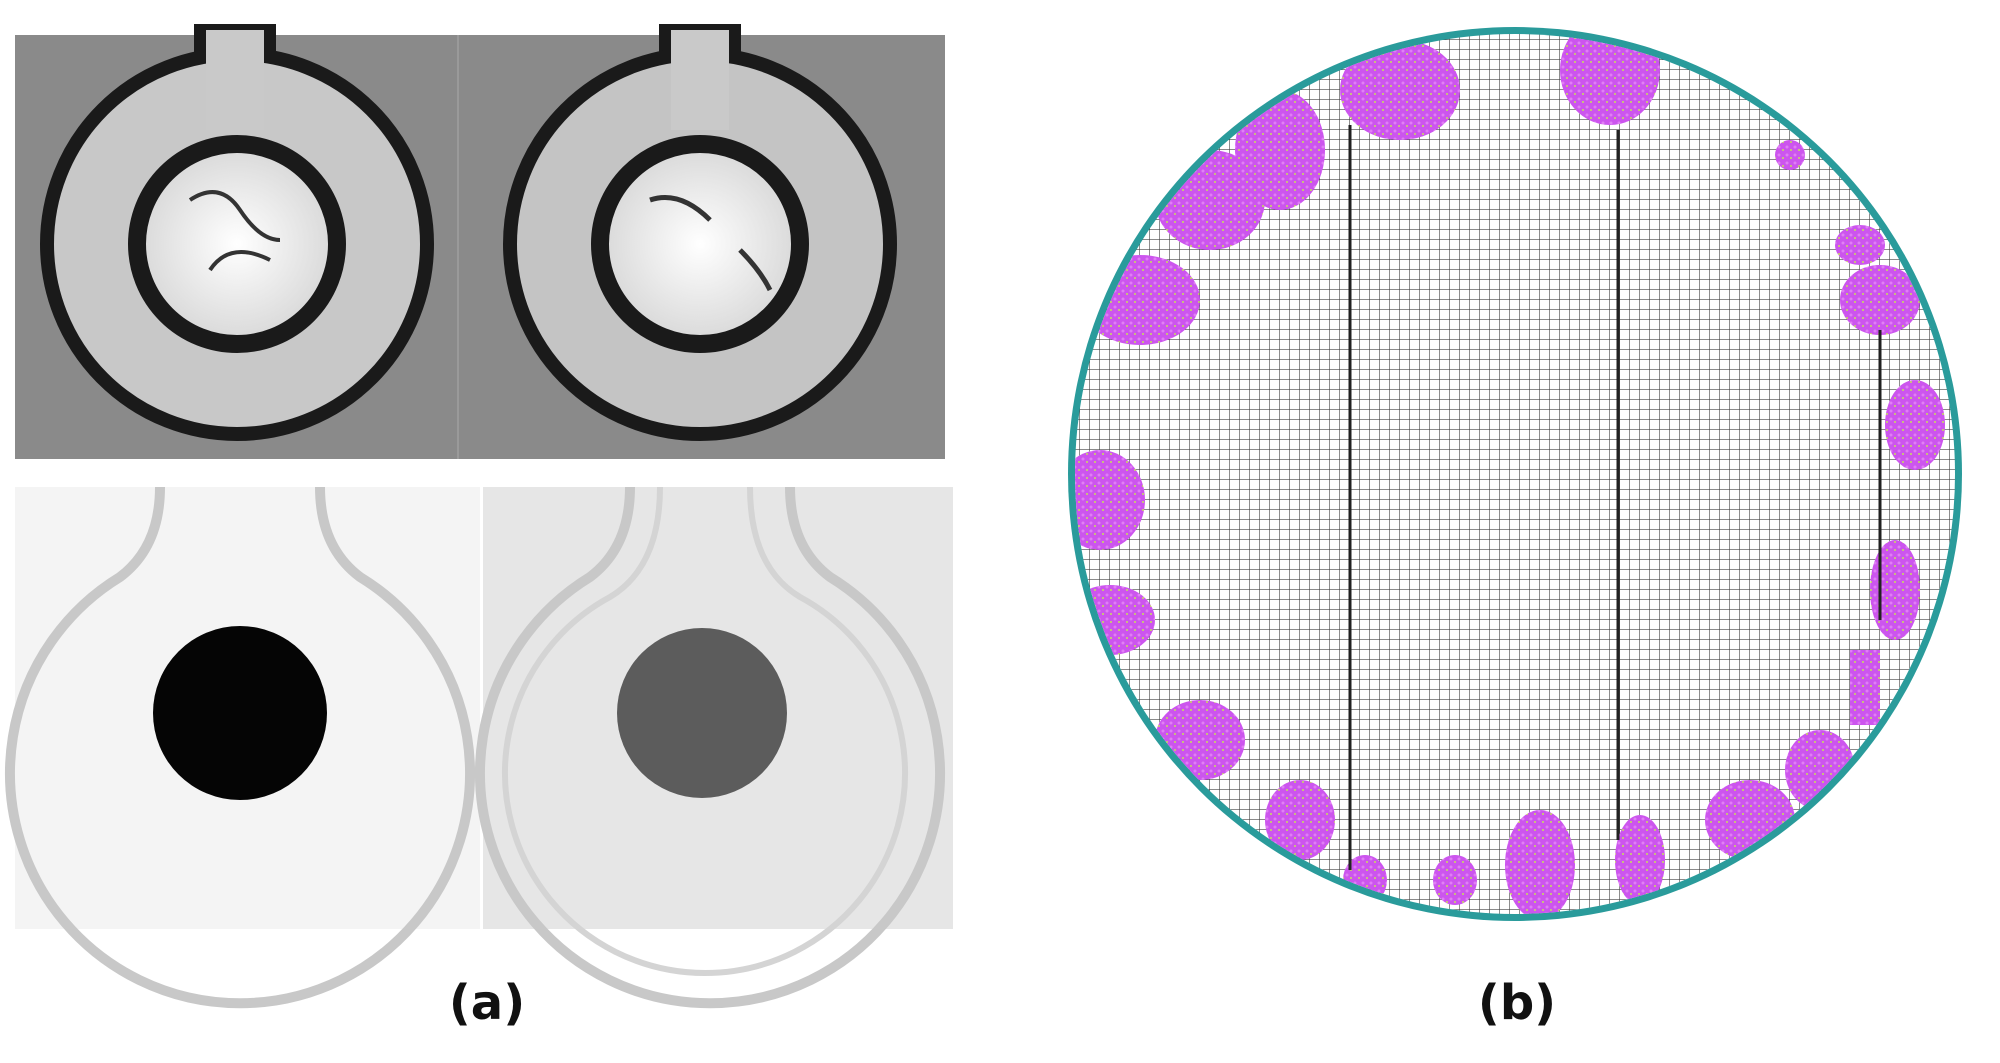  What do you see at coordinates (487, 1003) in the screenshot?
I see `panel-label: (a)` at bounding box center [487, 1003].